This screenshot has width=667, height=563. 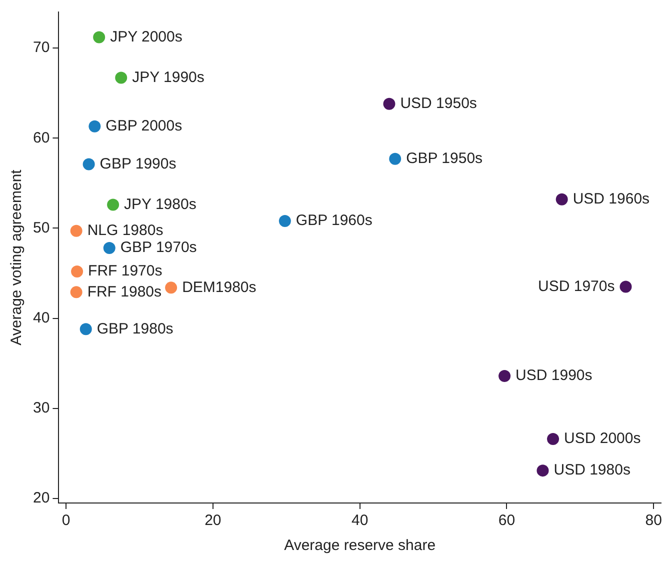 I want to click on y-tick-label: 30, so click(x=41, y=408).